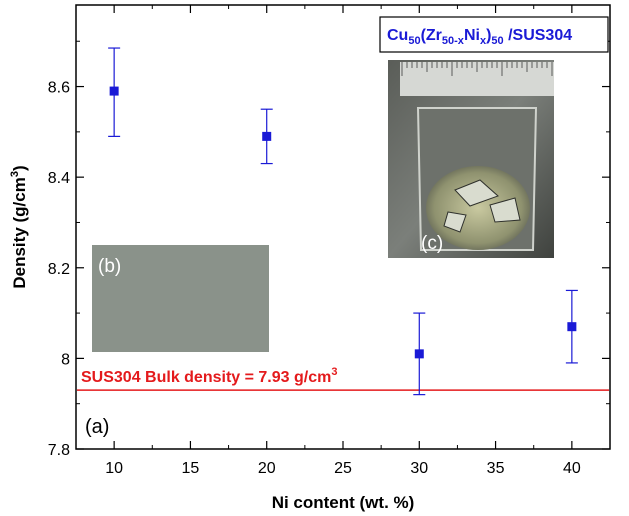 This screenshot has width=629, height=516. I want to click on y-tick-label: 7.8, so click(59, 450).